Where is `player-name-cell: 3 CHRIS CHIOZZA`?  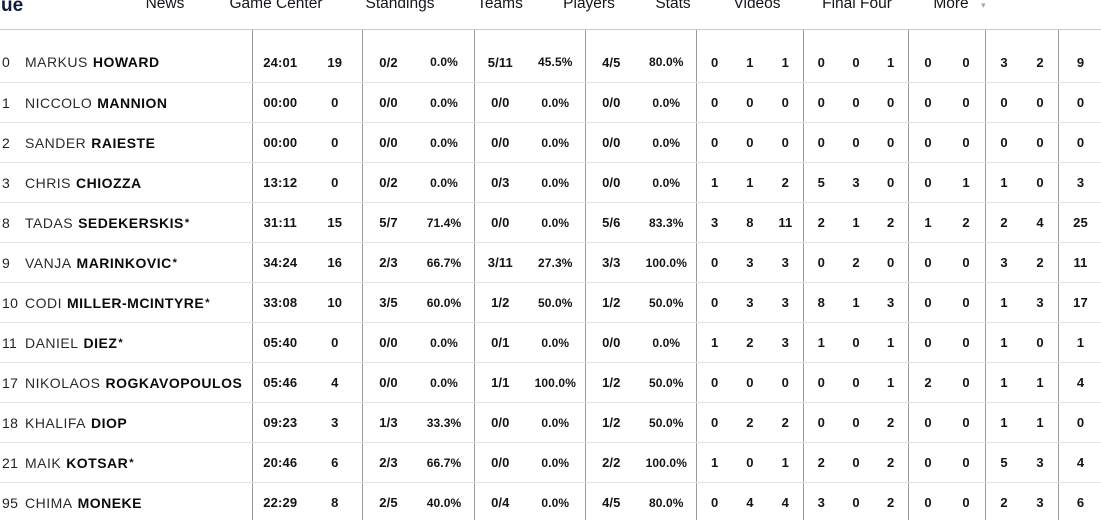
player-name-cell: 3 CHRIS CHIOZZA is located at coordinates (126, 182).